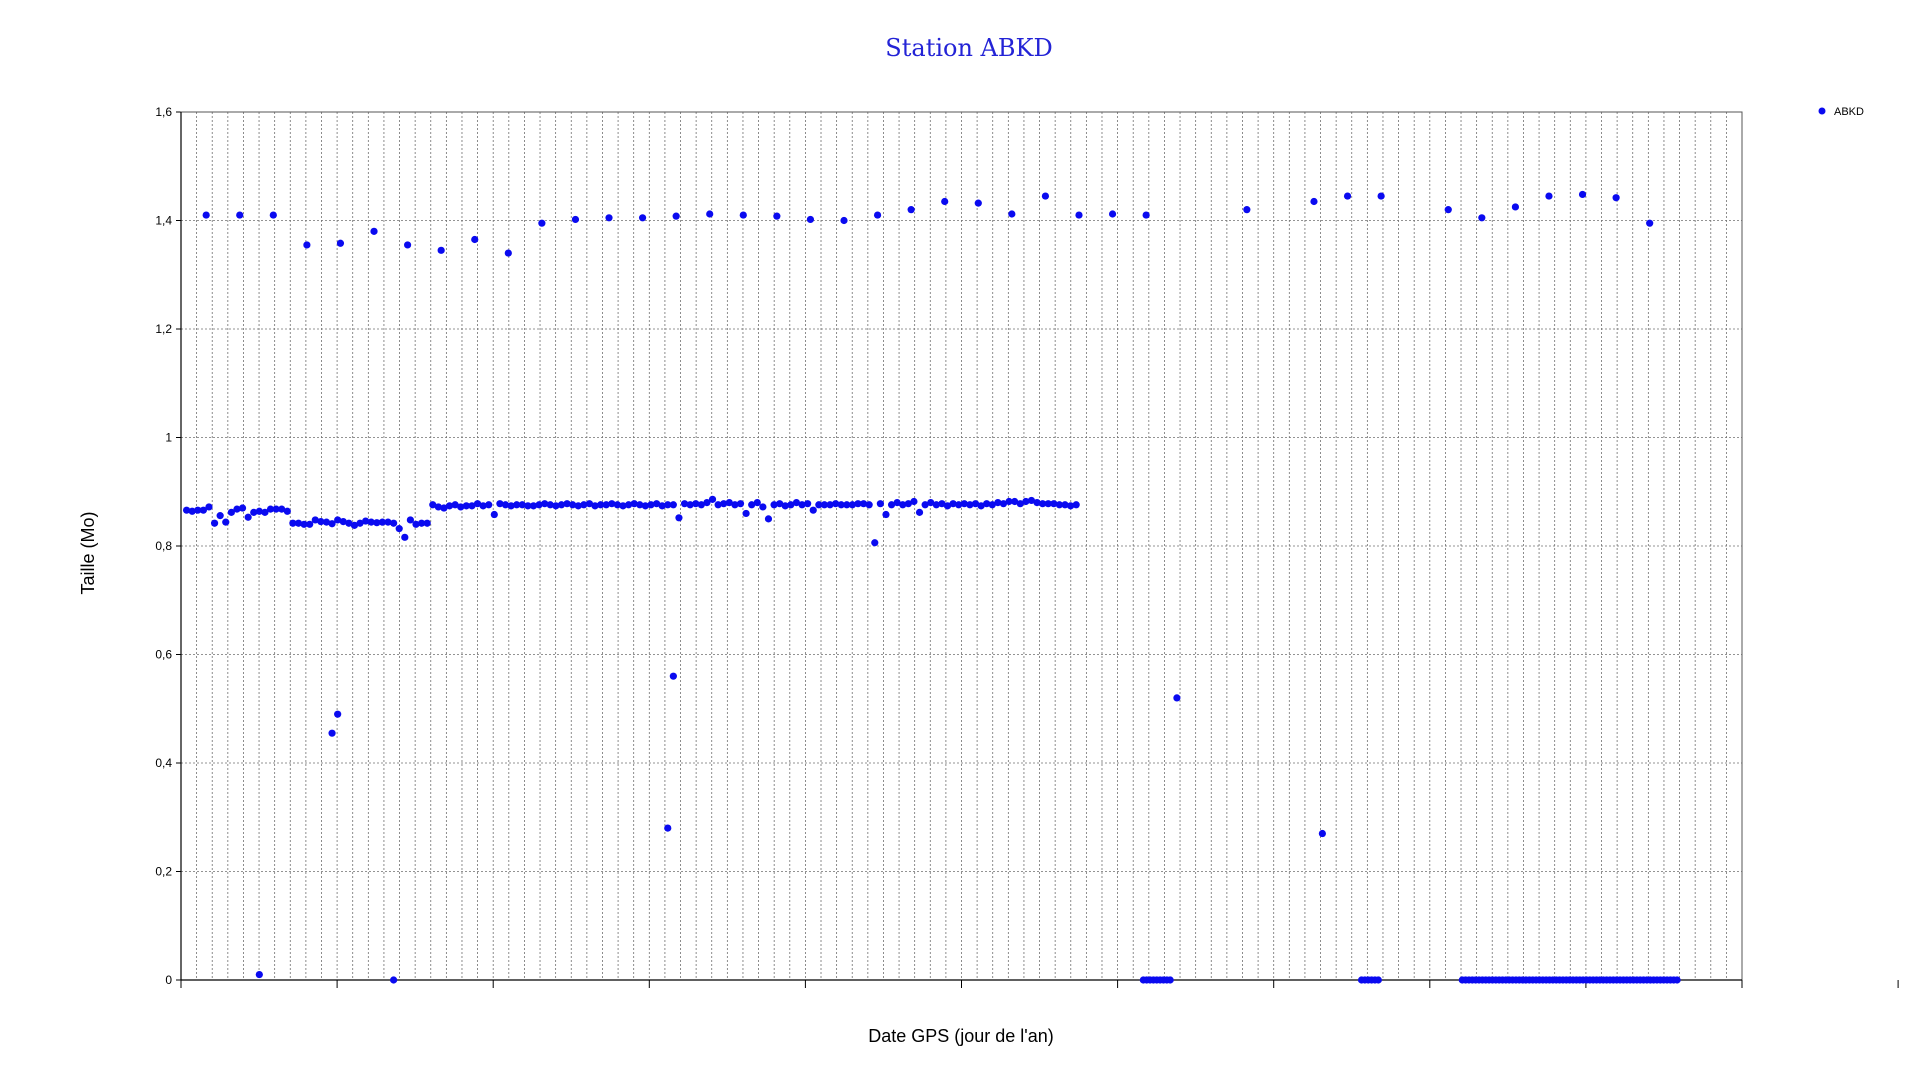 The image size is (1920, 1080). Describe the element at coordinates (968, 48) in the screenshot. I see `chart-title: Station ABKD` at that location.